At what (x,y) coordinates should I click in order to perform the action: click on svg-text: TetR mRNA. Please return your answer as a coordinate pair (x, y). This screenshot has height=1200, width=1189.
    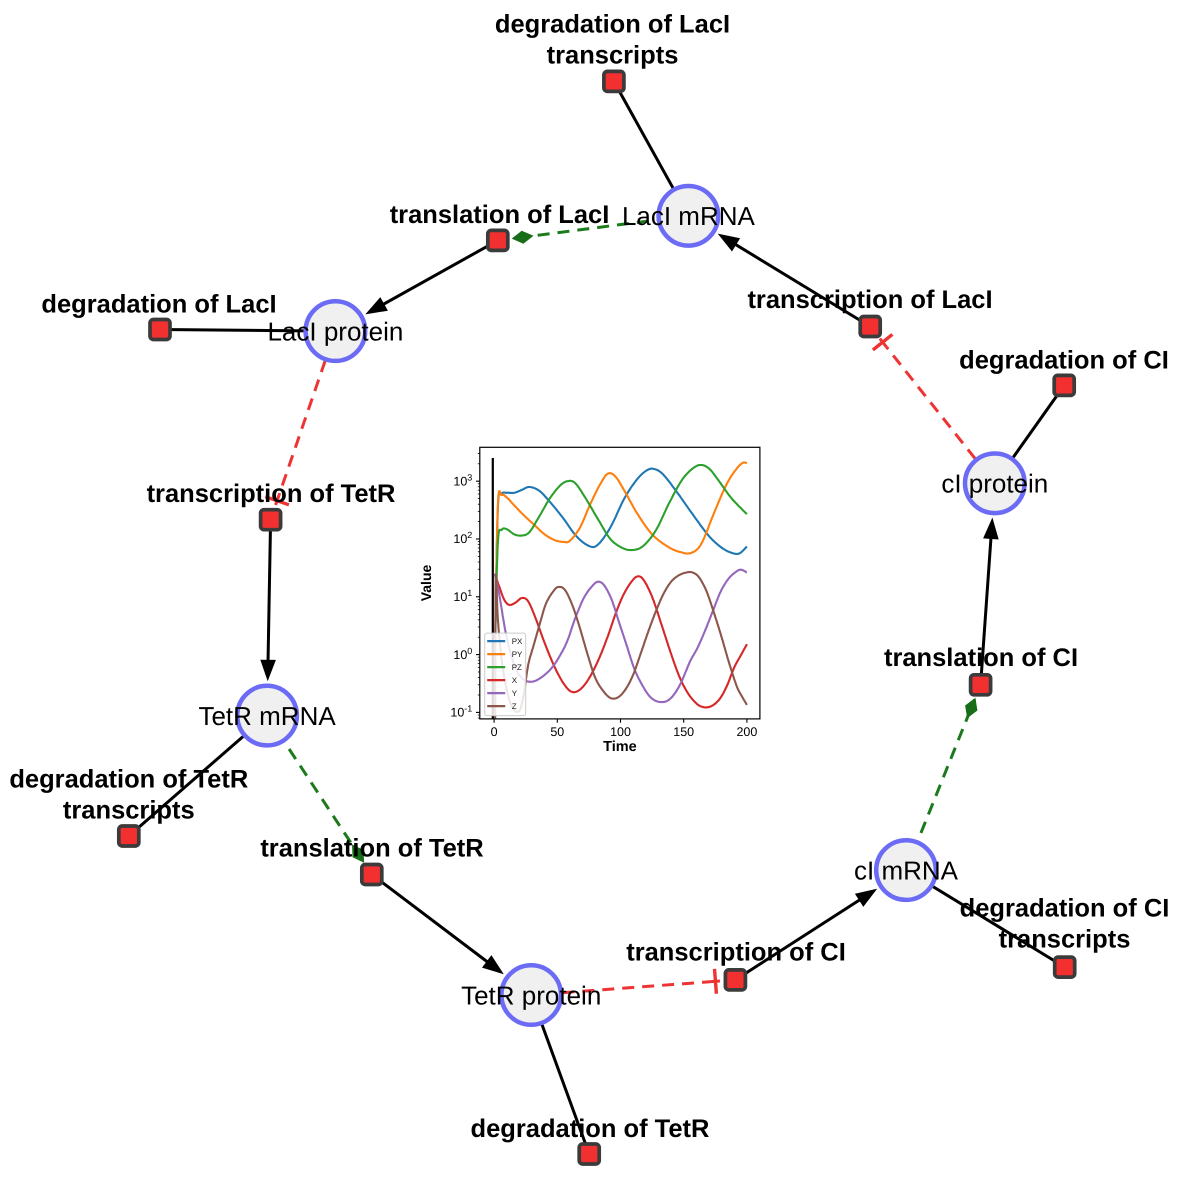
    Looking at the image, I should click on (267, 716).